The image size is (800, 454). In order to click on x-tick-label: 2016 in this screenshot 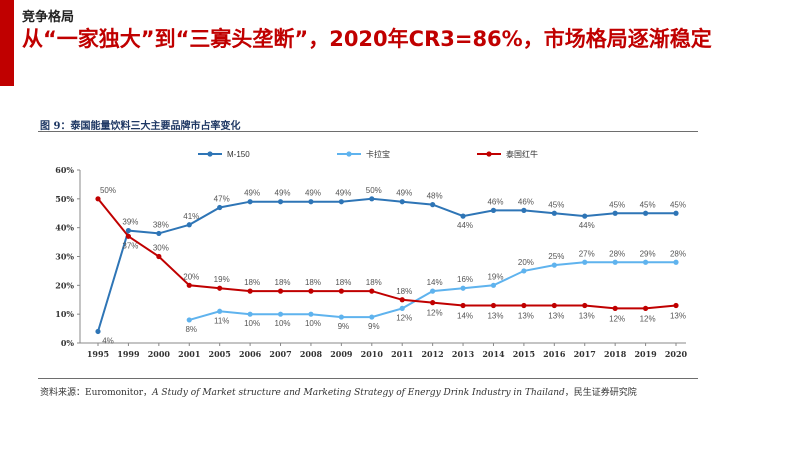, I will do `click(554, 354)`.